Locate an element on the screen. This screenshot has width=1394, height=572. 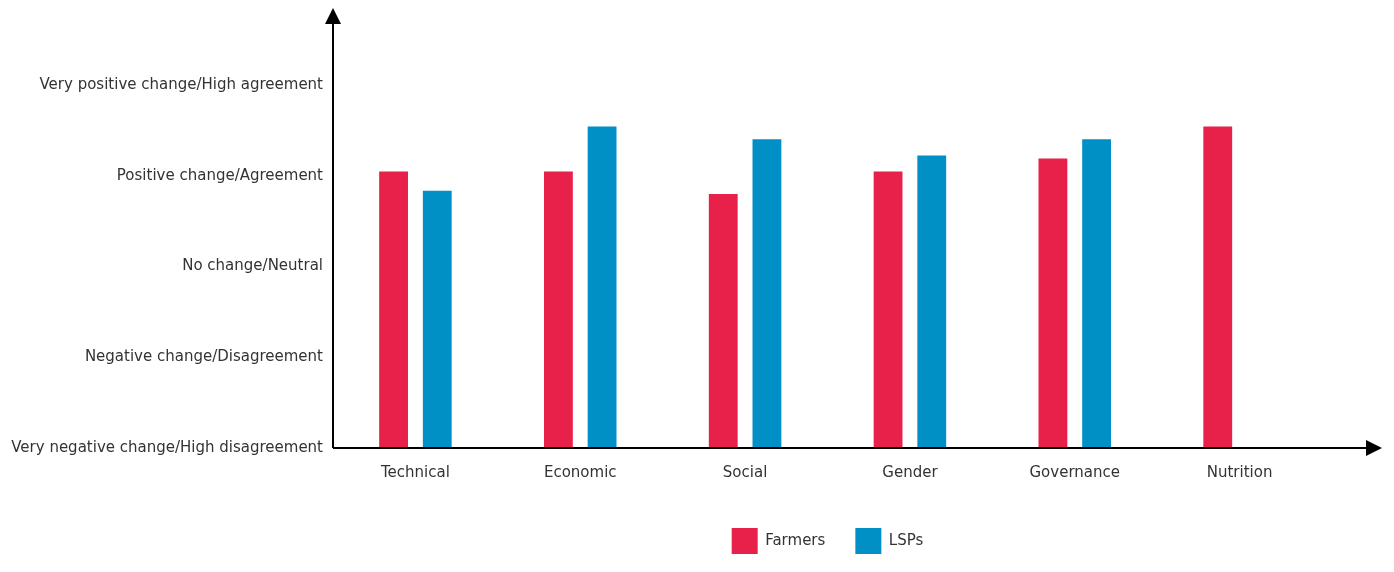
x-tick-label: Nutrition is located at coordinates (1239, 471).